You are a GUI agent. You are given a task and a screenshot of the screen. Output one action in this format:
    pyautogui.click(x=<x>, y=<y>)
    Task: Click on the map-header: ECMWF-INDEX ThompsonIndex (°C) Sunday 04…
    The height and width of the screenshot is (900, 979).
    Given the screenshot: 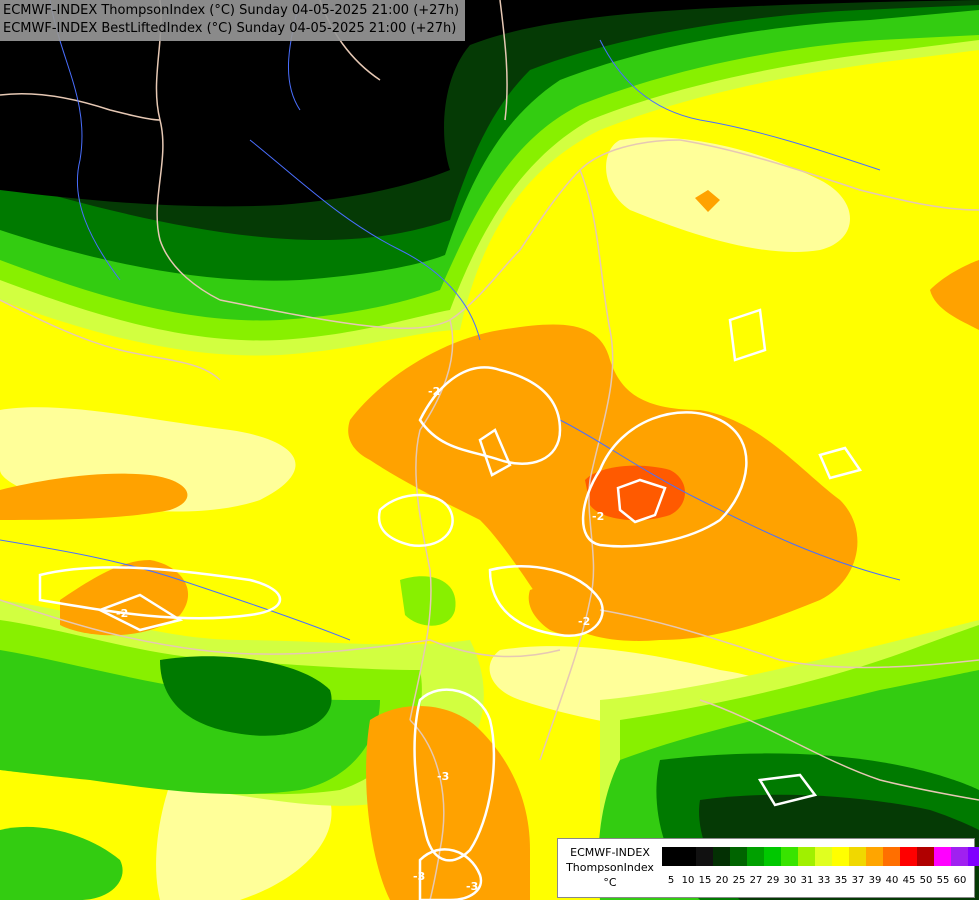 What is the action you would take?
    pyautogui.click(x=233, y=20)
    